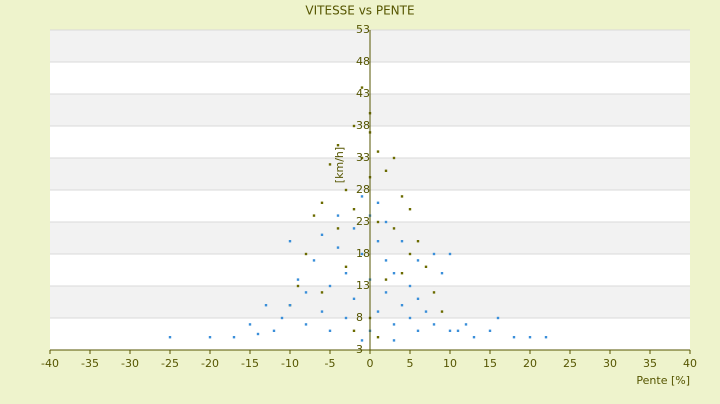  I want to click on y-tick-label: 38, so click(363, 125).